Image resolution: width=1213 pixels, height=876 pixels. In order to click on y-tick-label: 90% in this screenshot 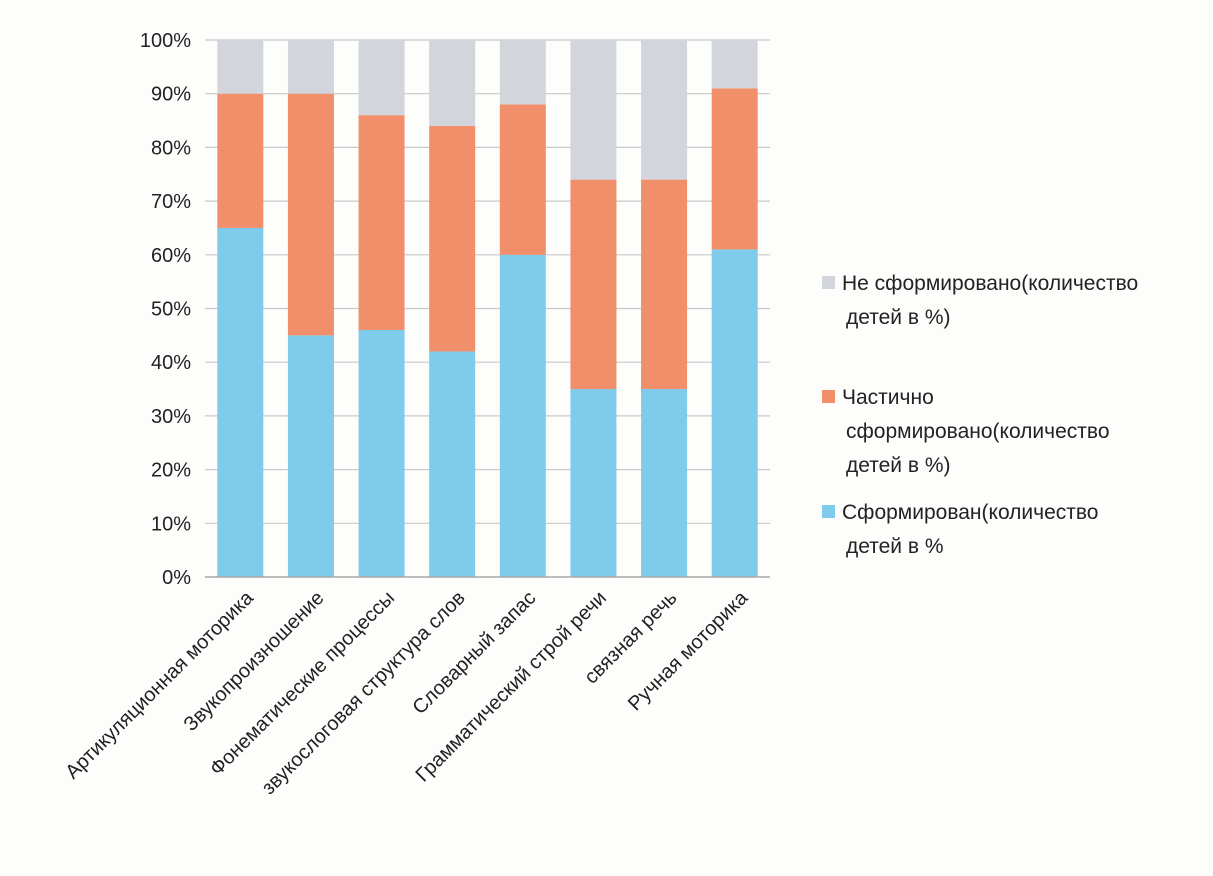, I will do `click(171, 95)`.